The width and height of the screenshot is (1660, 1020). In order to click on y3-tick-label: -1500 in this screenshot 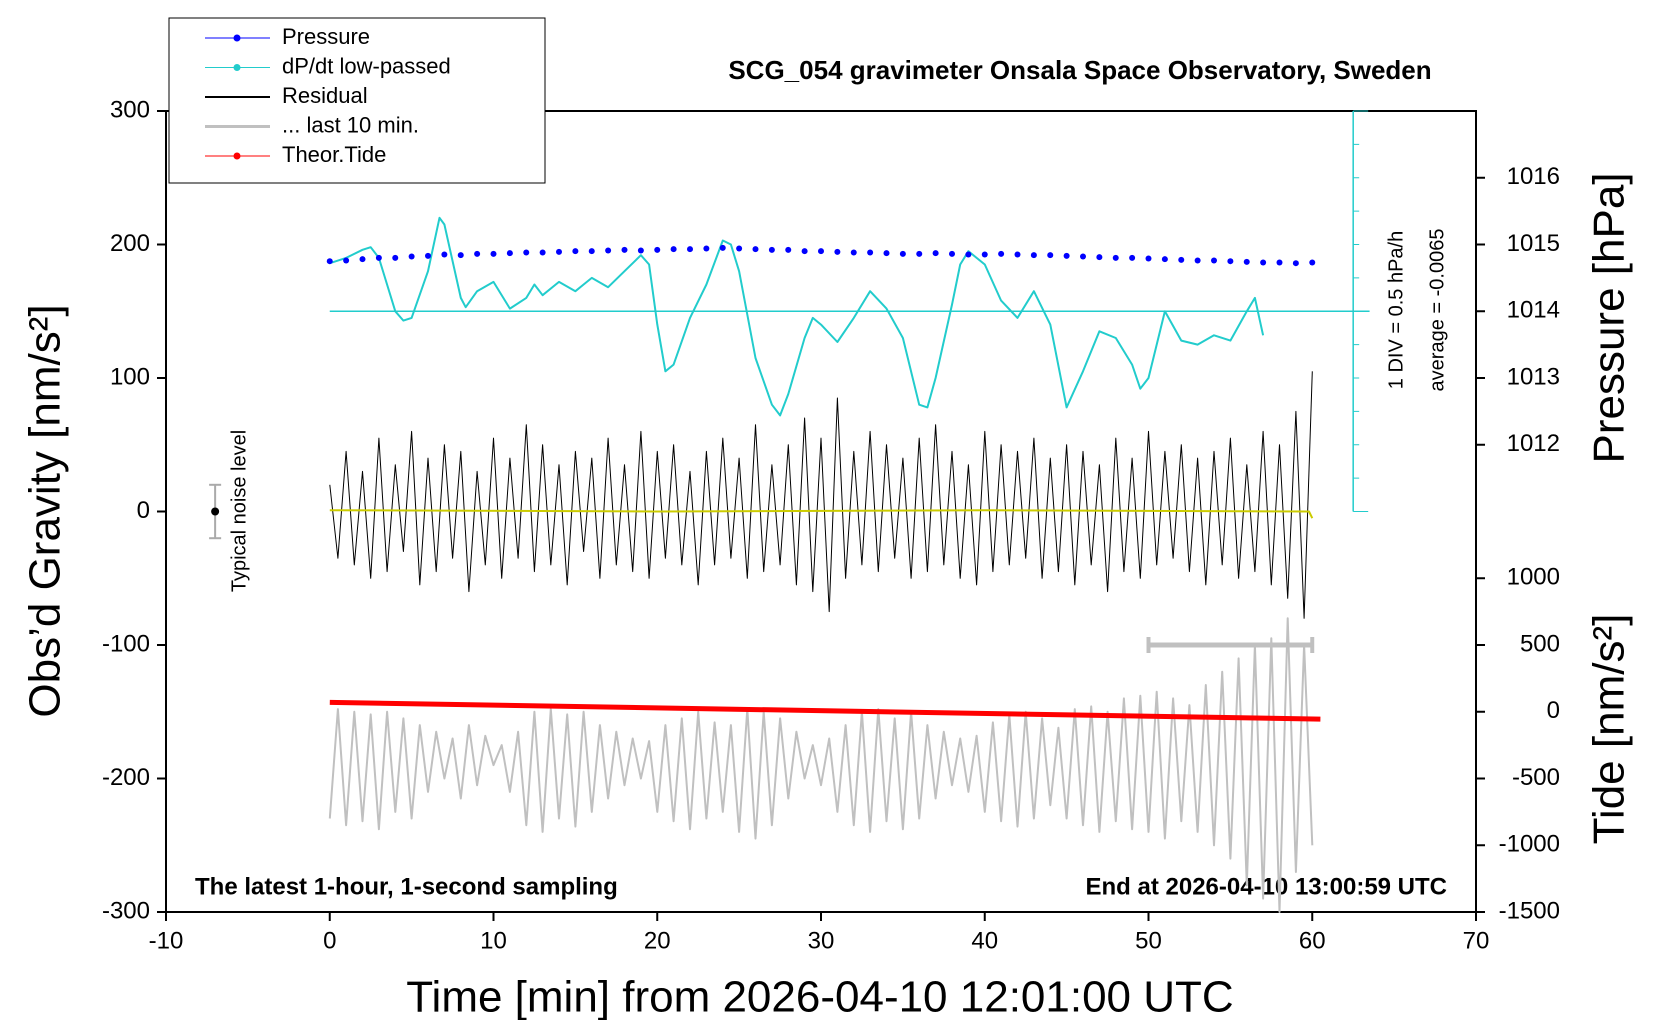, I will do `click(1529, 910)`.